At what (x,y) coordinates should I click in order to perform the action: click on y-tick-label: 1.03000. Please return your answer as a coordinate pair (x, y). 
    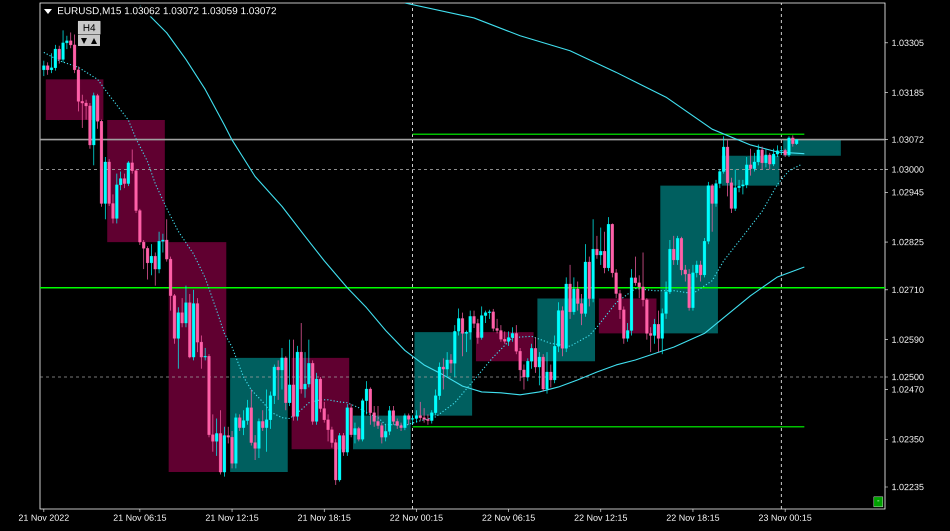
    Looking at the image, I should click on (908, 169).